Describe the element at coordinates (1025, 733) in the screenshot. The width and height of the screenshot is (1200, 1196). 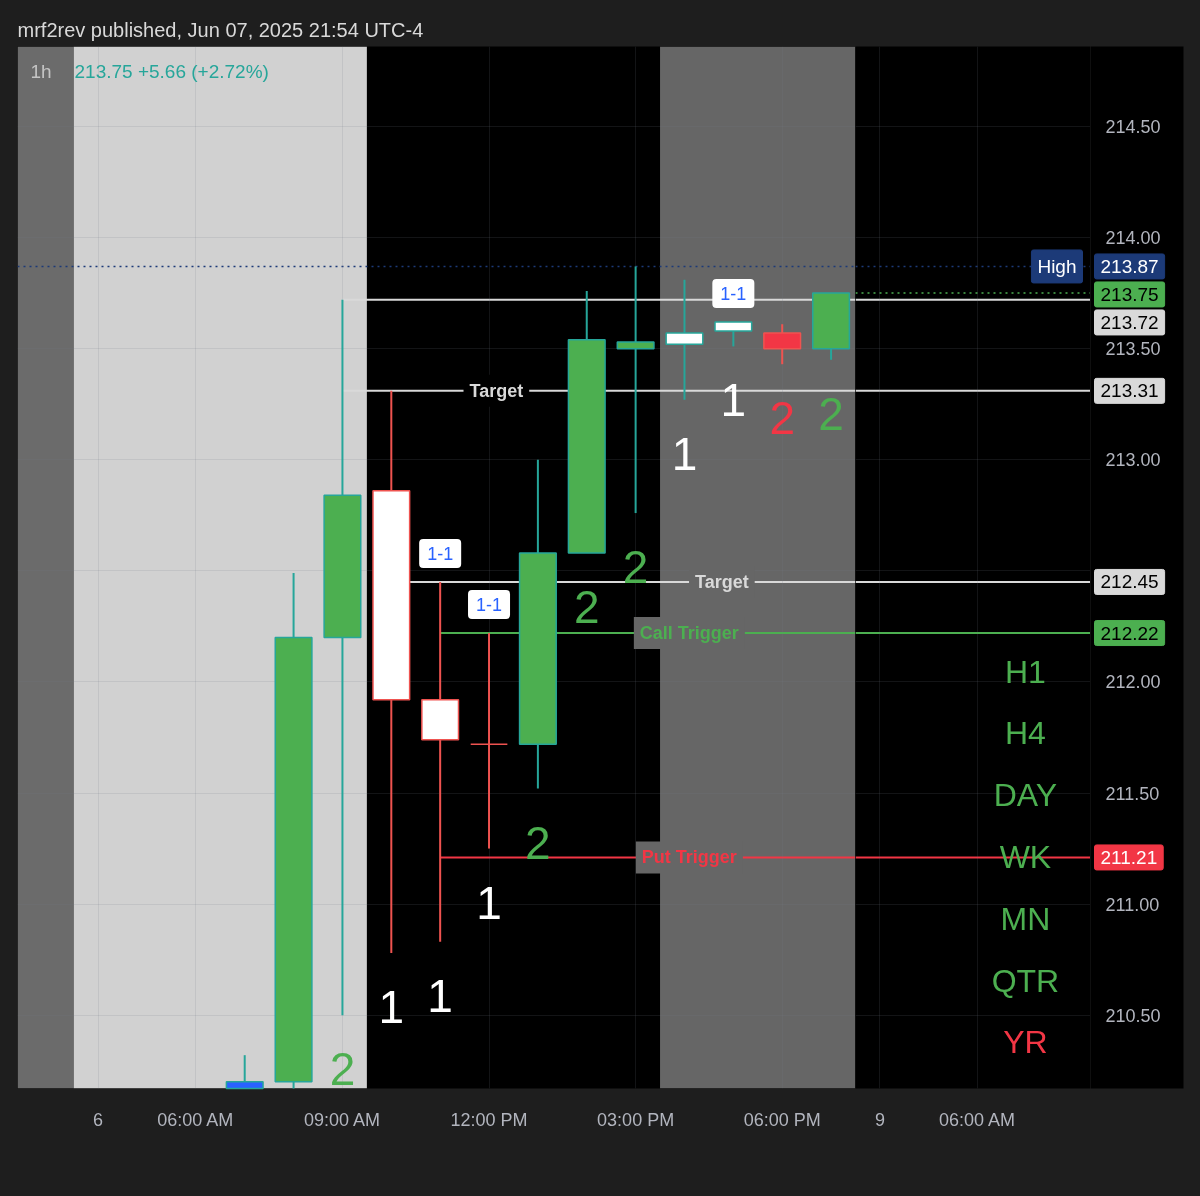
I see `category-label: H4` at that location.